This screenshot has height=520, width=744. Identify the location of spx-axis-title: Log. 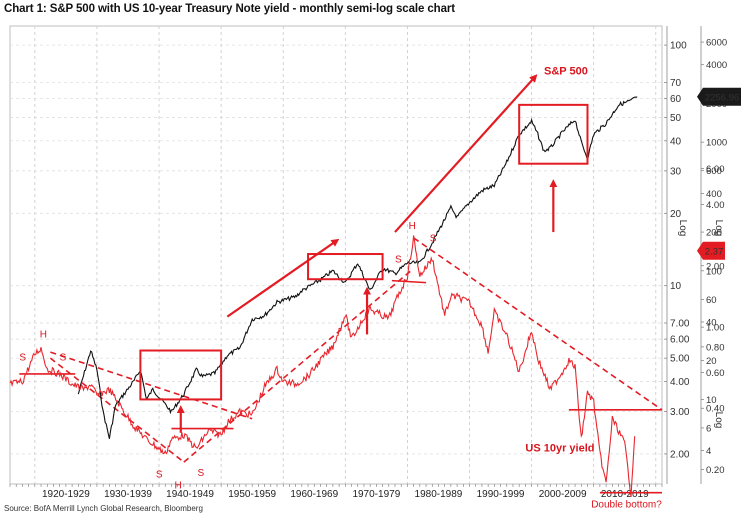
(718, 228).